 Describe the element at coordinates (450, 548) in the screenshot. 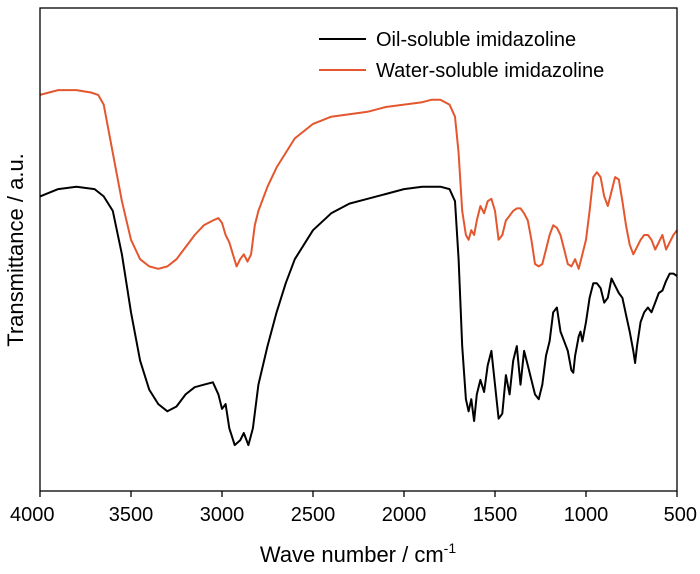

I see `x-axis-title-superscript: -1` at that location.